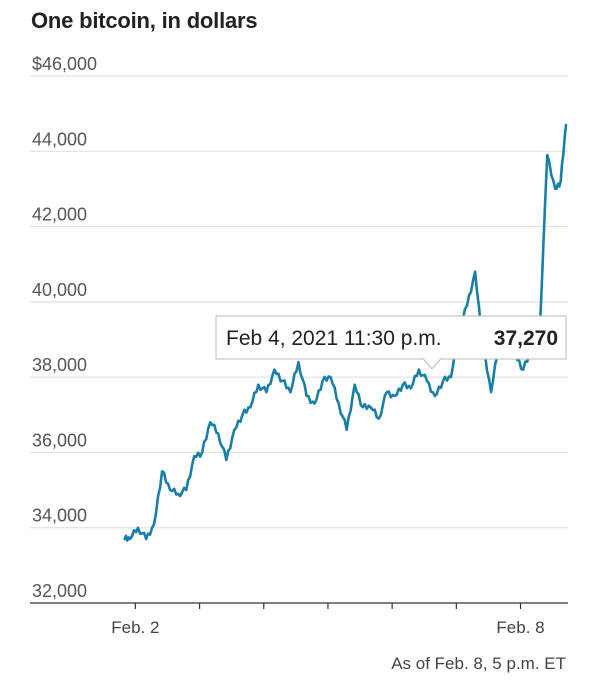 The width and height of the screenshot is (600, 690). I want to click on y-tick-label: 32,000, so click(59, 591).